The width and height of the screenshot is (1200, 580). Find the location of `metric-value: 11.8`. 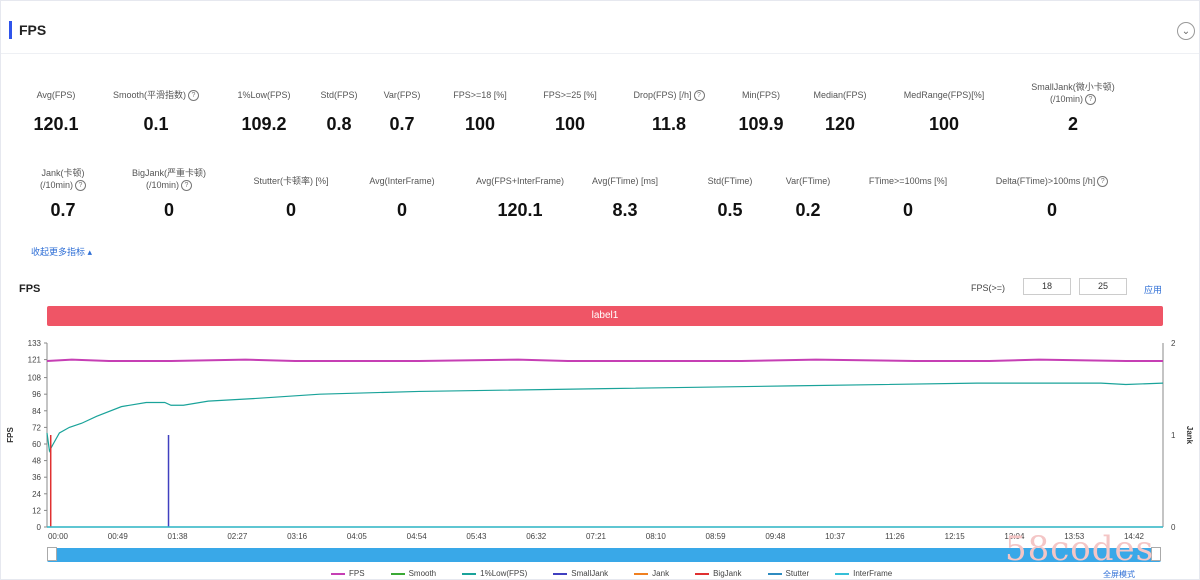

metric-value: 11.8 is located at coordinates (669, 124).